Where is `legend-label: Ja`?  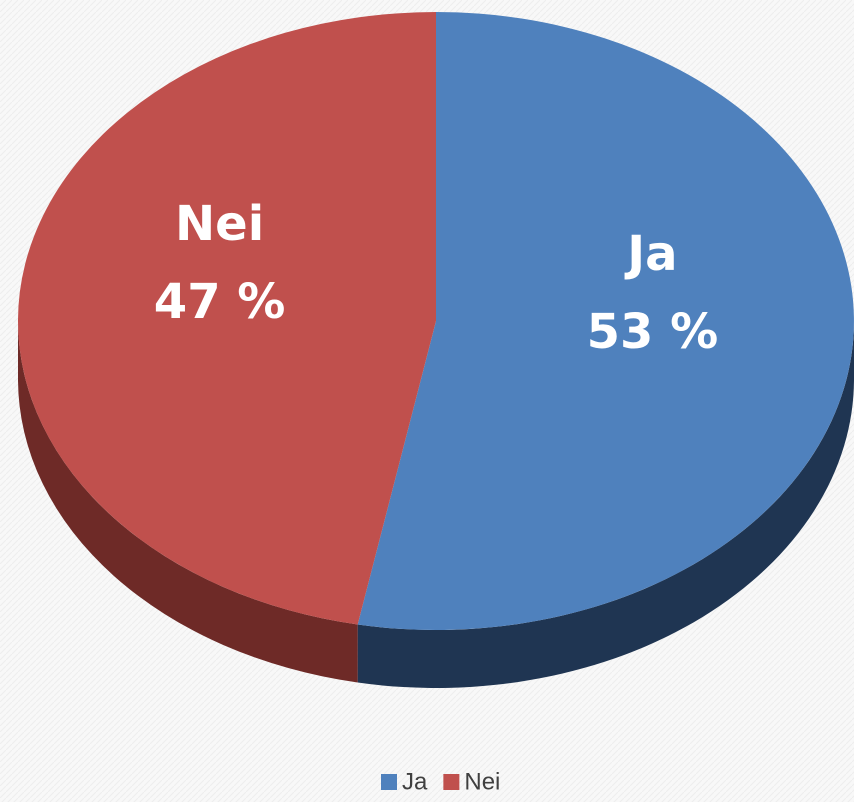
legend-label: Ja is located at coordinates (415, 781).